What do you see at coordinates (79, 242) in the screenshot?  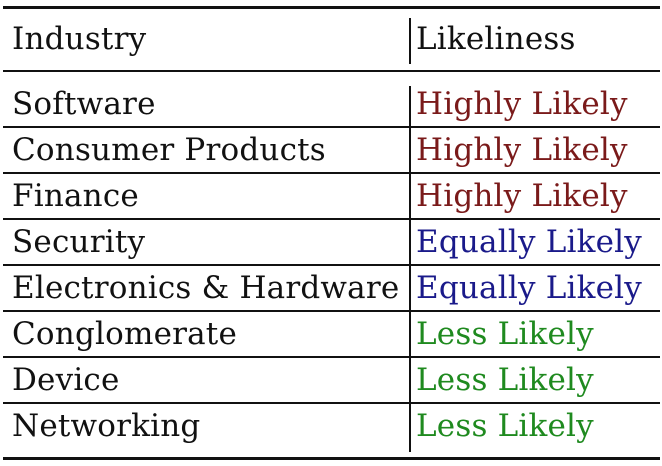 I see `industry-cell: Security` at bounding box center [79, 242].